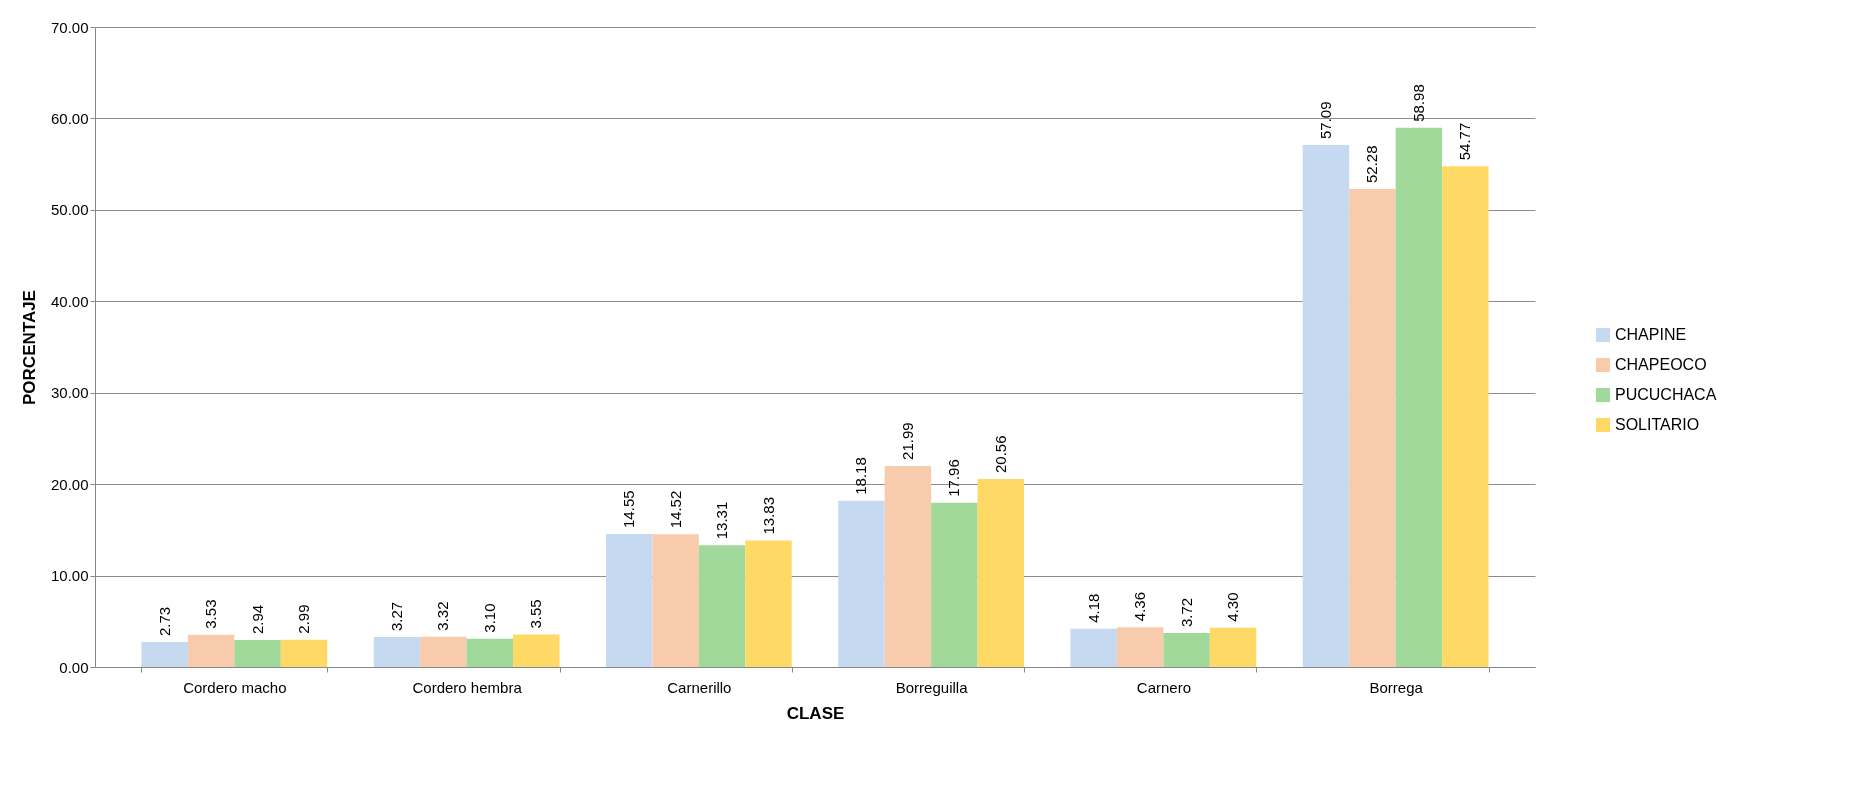  What do you see at coordinates (815, 713) in the screenshot?
I see `x-axis-title: CLASE` at bounding box center [815, 713].